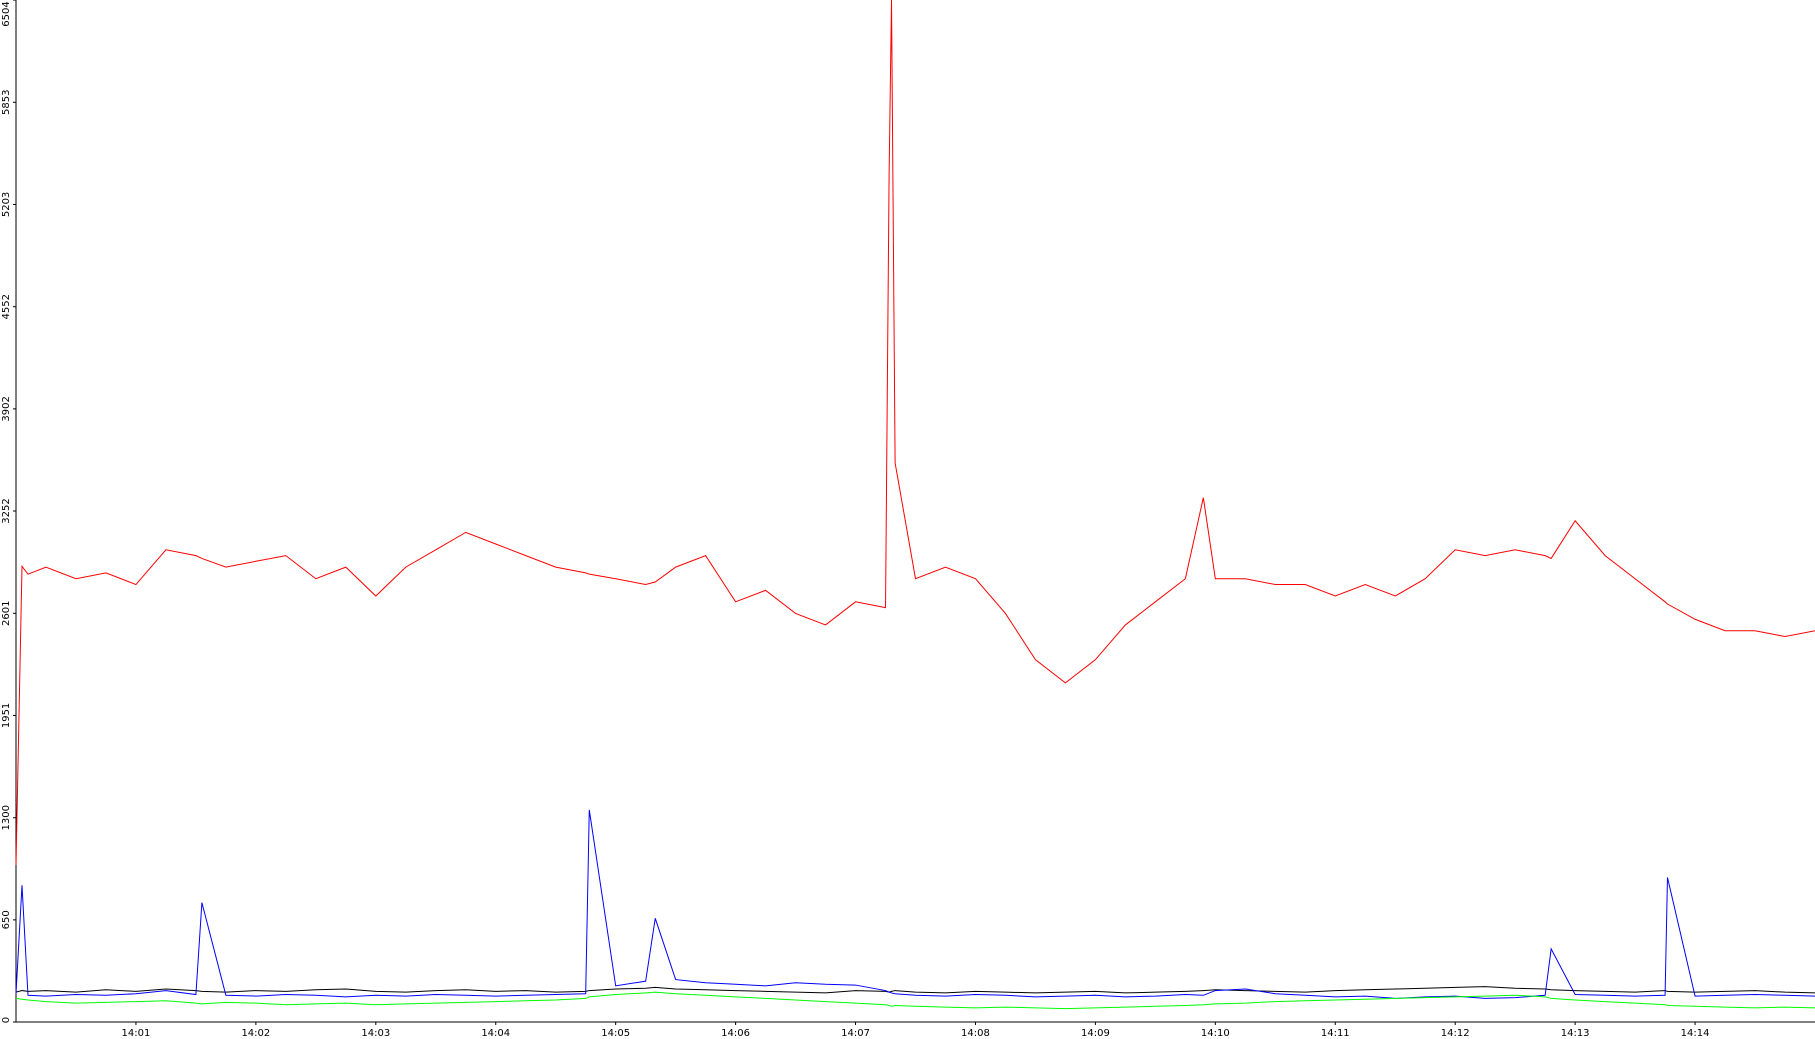 The width and height of the screenshot is (1815, 1039). I want to click on y-tick-label: 2601, so click(6, 613).